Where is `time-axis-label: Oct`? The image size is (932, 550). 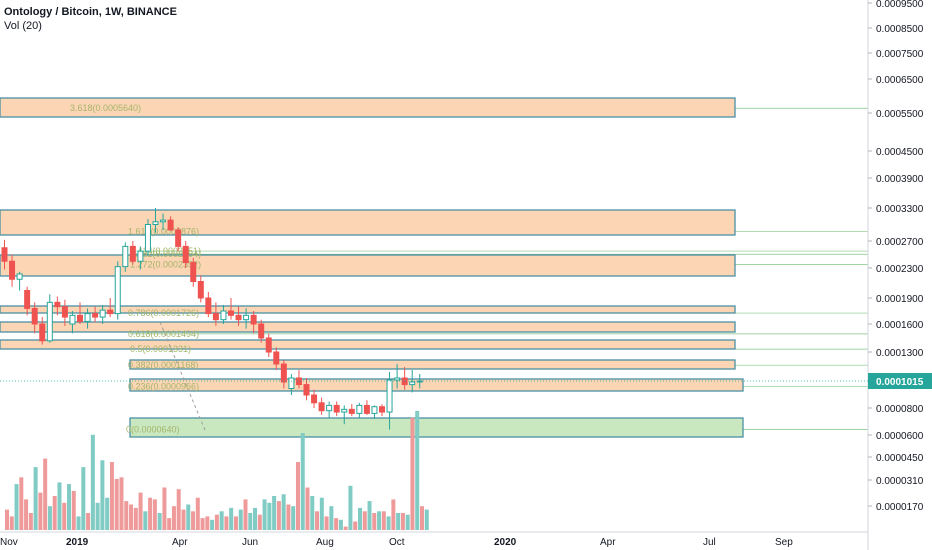 time-axis-label: Oct is located at coordinates (397, 542).